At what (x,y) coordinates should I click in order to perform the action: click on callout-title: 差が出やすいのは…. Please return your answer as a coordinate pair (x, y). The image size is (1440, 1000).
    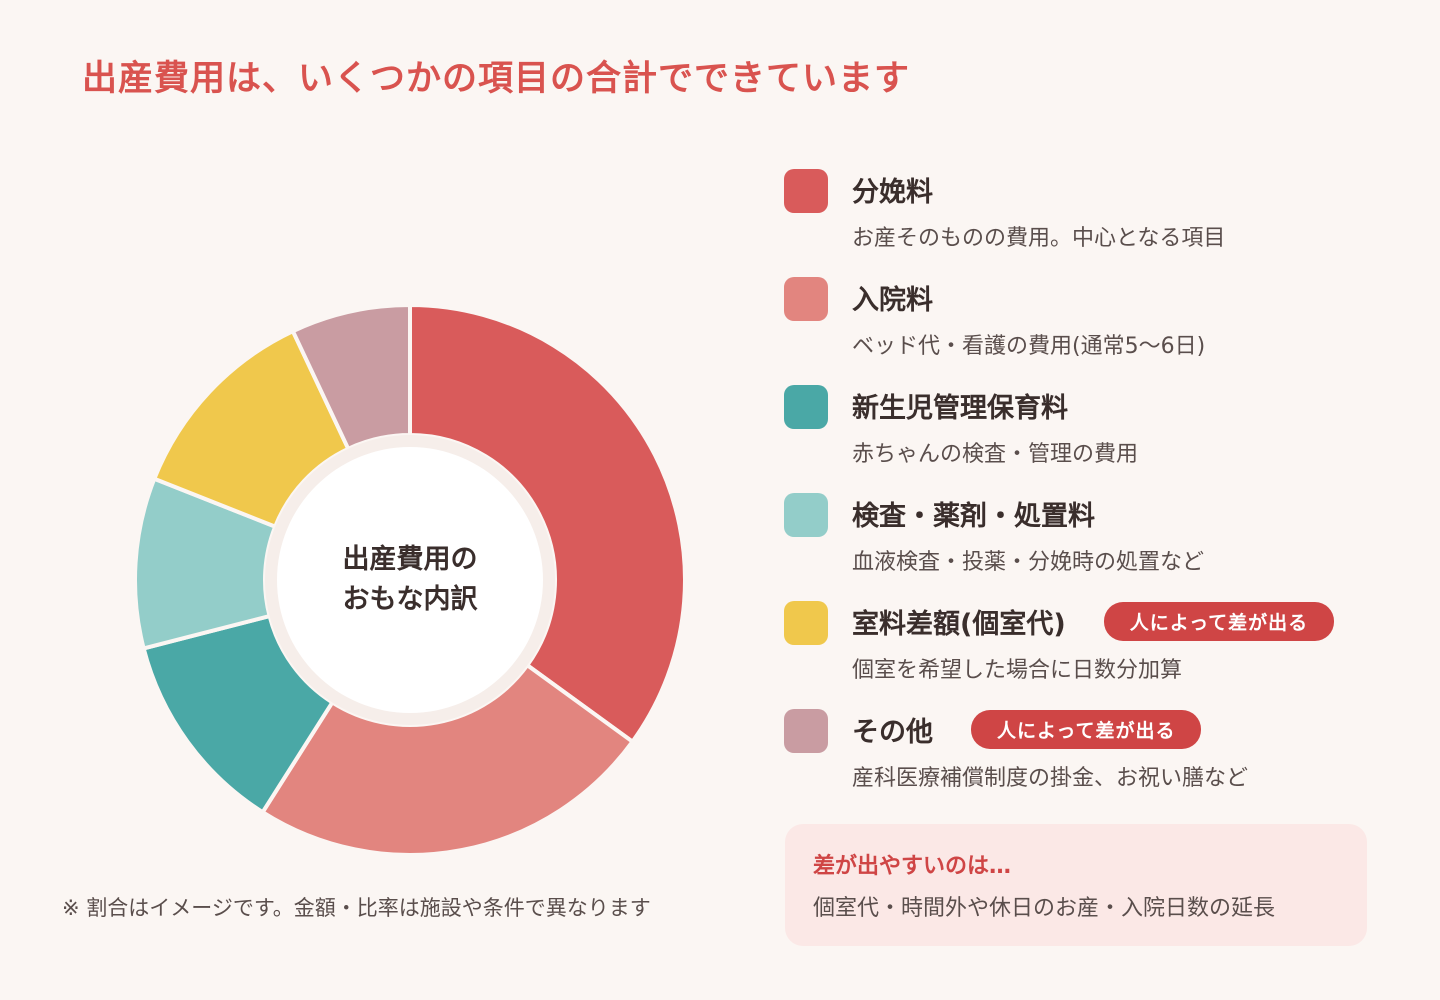
    Looking at the image, I should click on (912, 866).